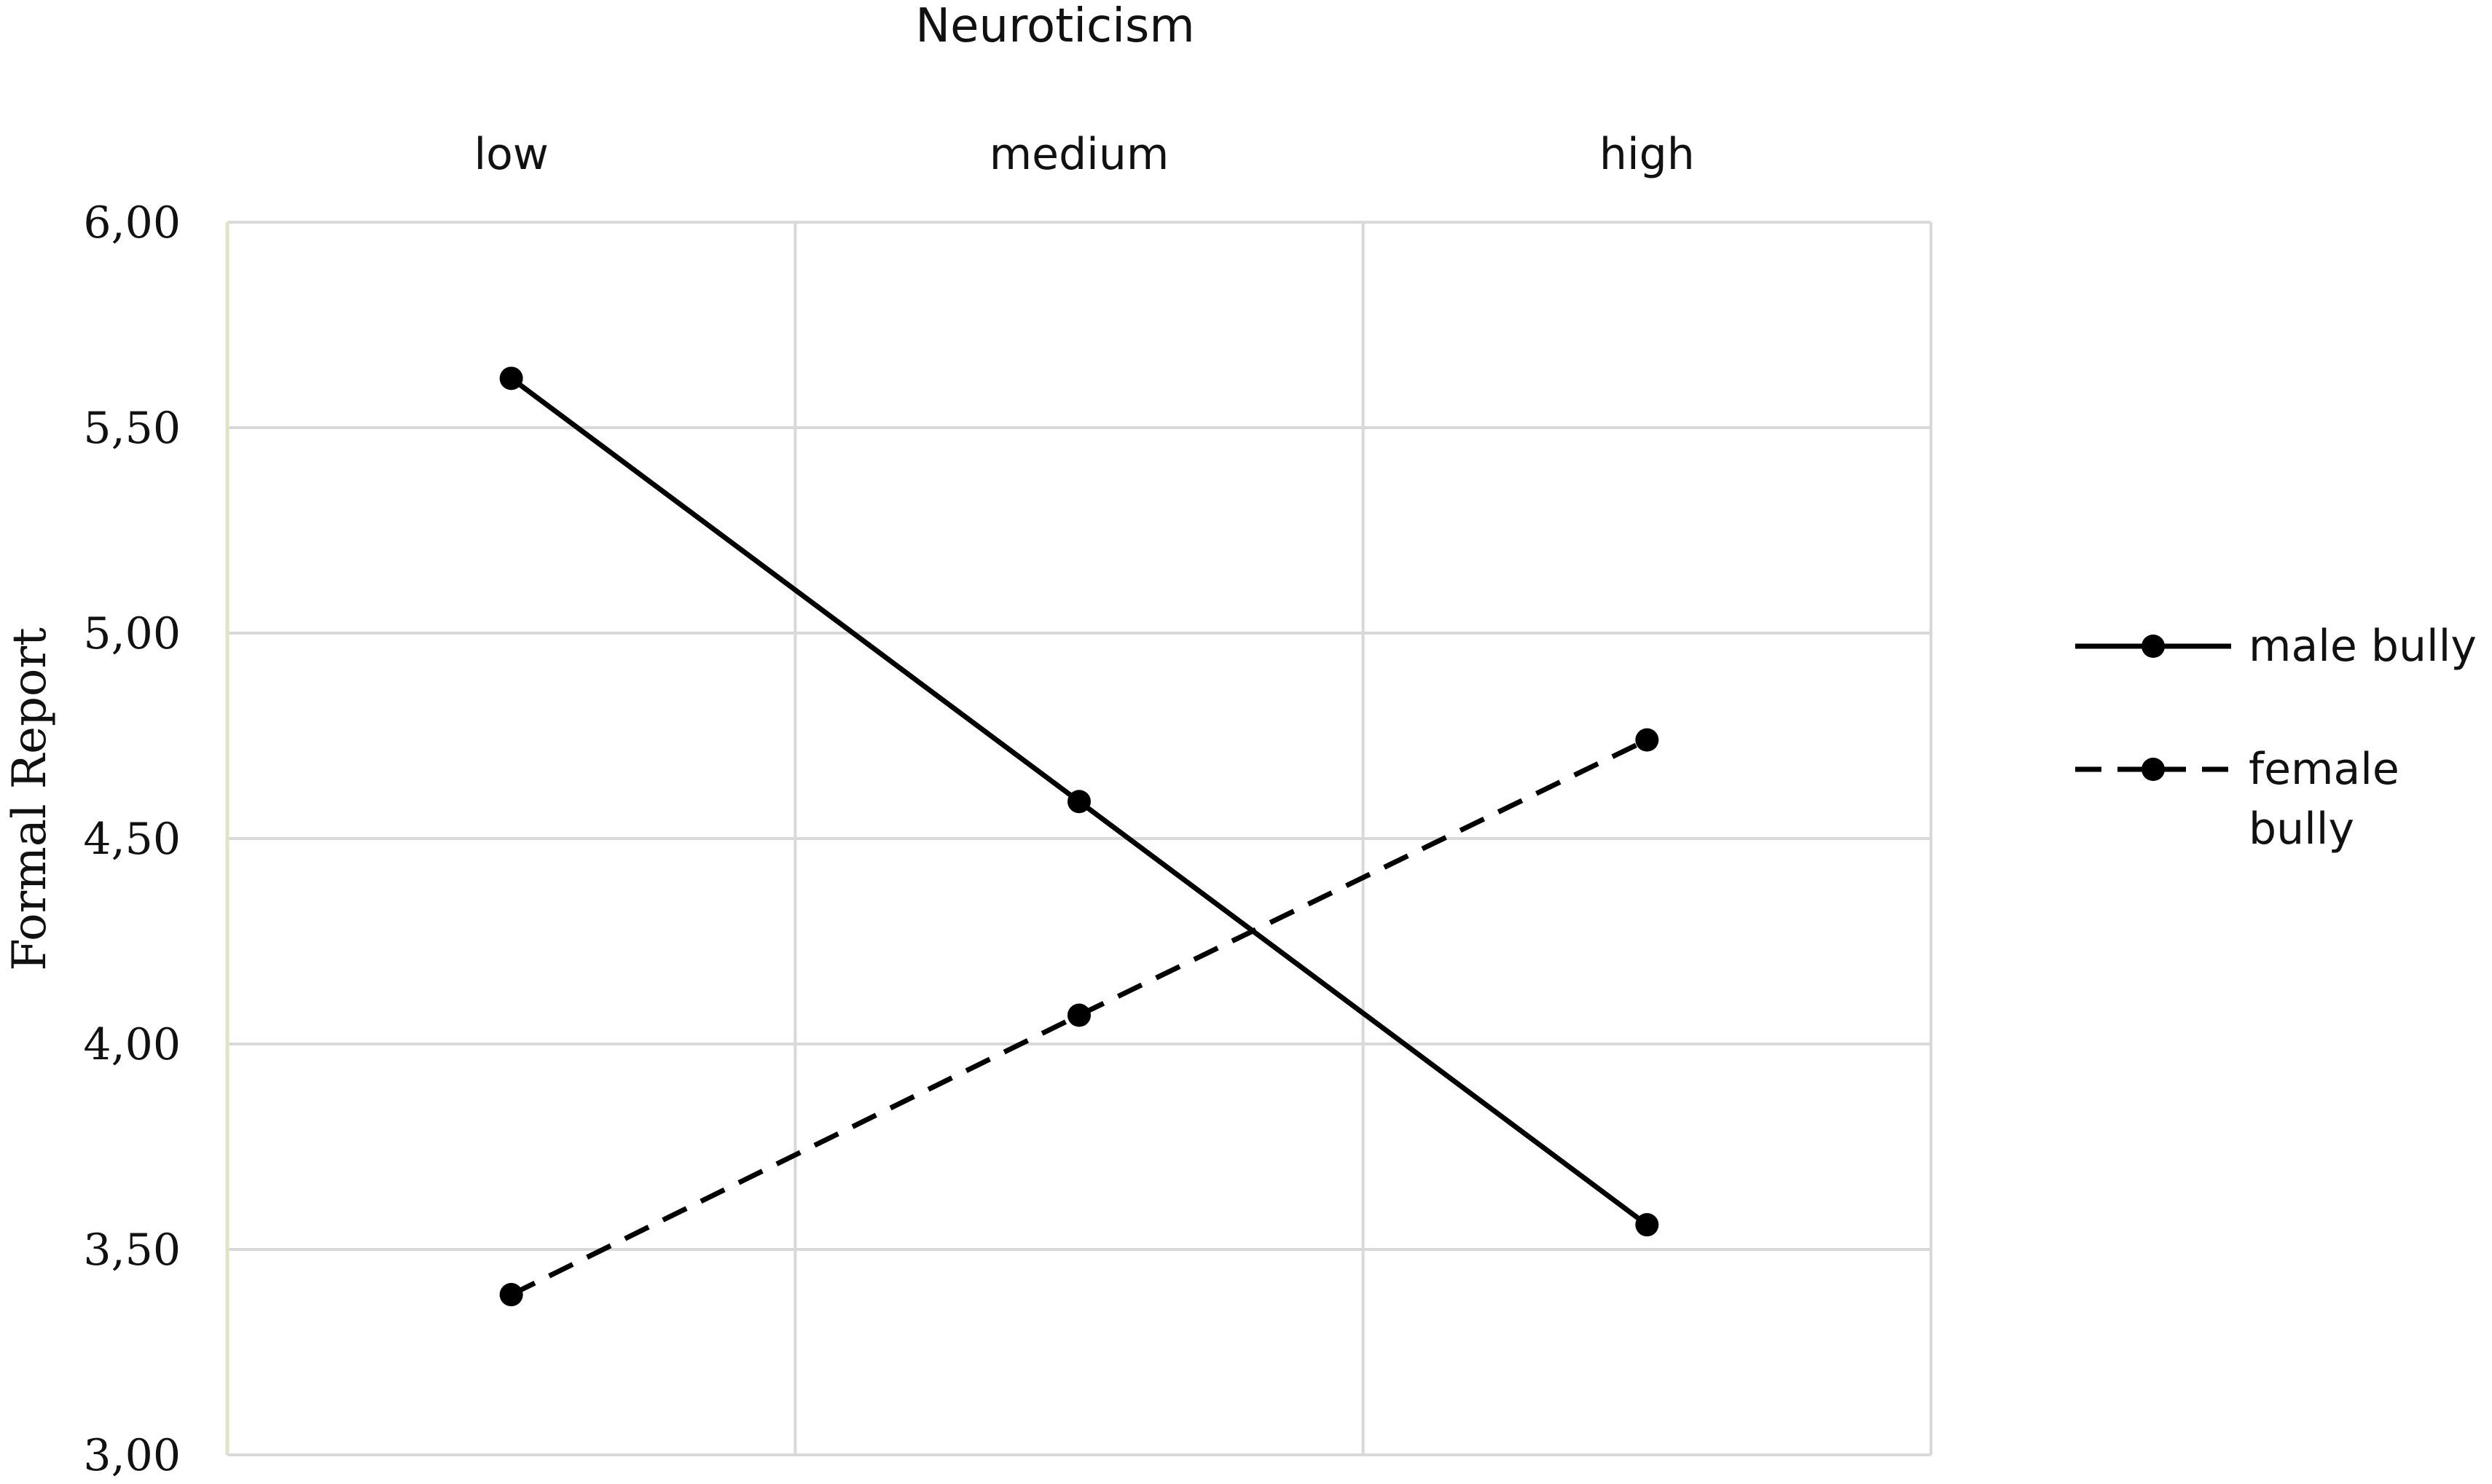 The width and height of the screenshot is (2492, 1484). I want to click on category-labels: low medium high, so click(1084, 154).